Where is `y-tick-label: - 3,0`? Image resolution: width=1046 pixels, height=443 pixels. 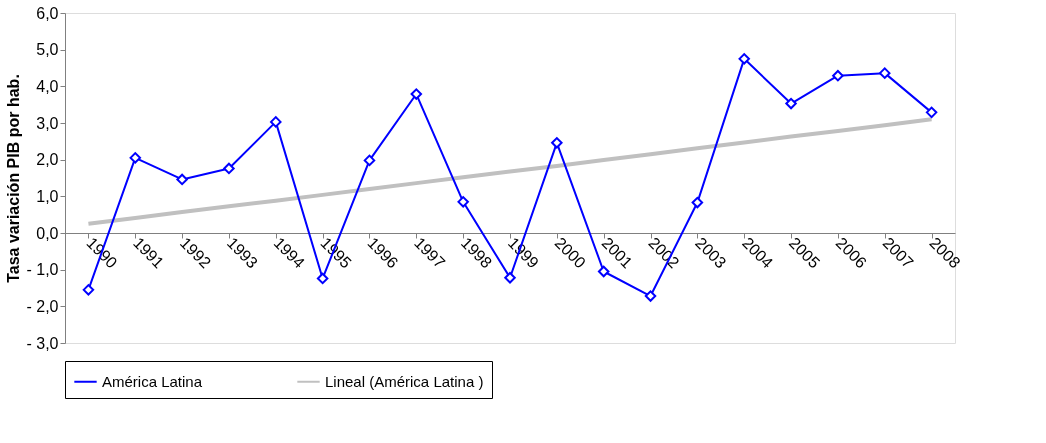
y-tick-label: - 3,0 is located at coordinates (42, 343).